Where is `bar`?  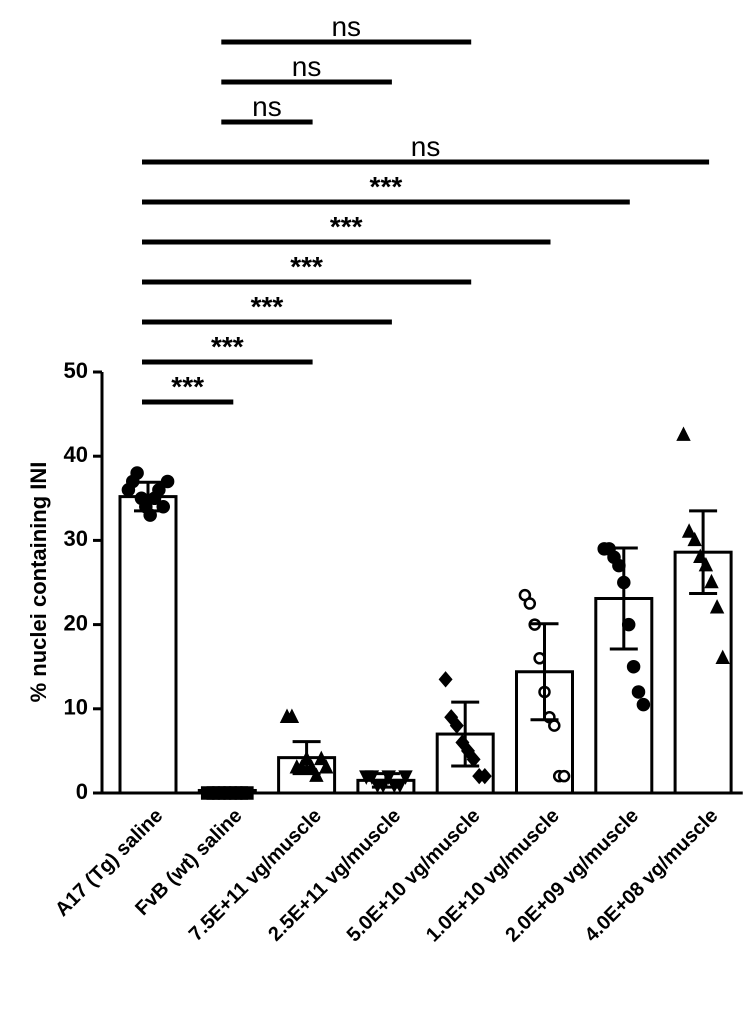 bar is located at coordinates (148, 645).